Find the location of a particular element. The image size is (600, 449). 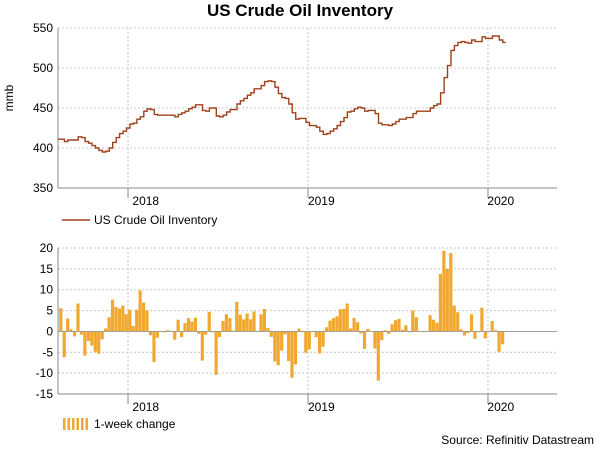

y-axis-label: mmb is located at coordinates (9, 97).